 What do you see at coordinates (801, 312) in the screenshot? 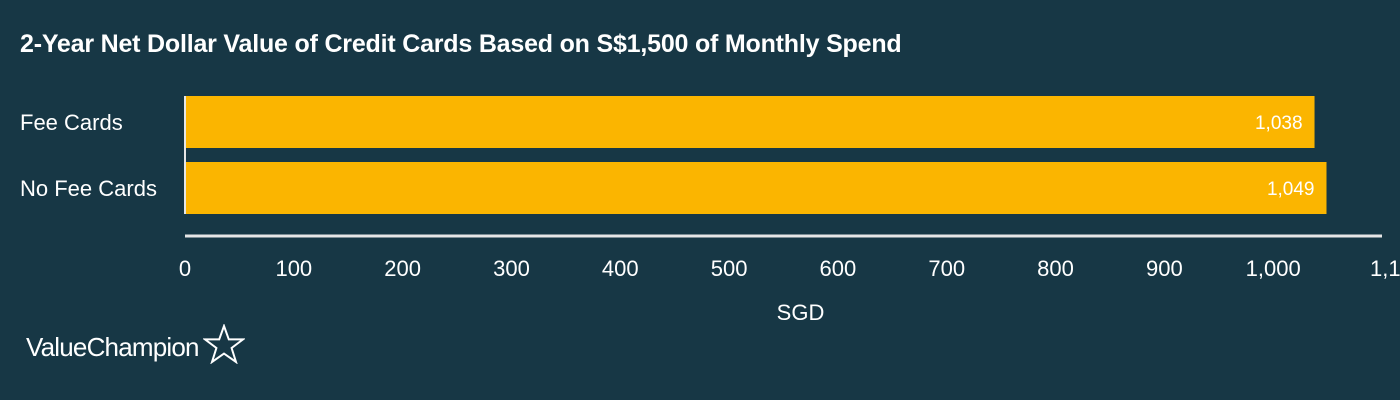
I see `x-axis-title: SGD` at bounding box center [801, 312].